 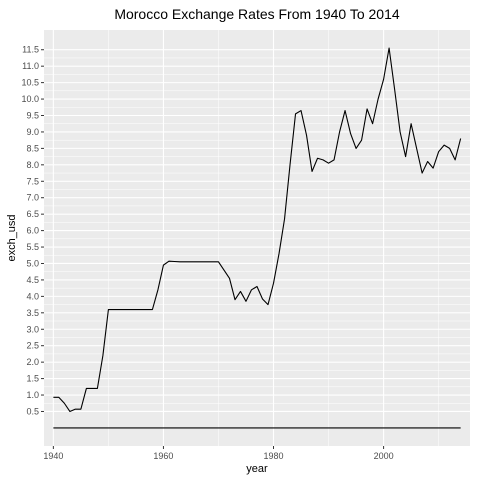 I want to click on y-tick-label: 8.0, so click(x=32, y=165).